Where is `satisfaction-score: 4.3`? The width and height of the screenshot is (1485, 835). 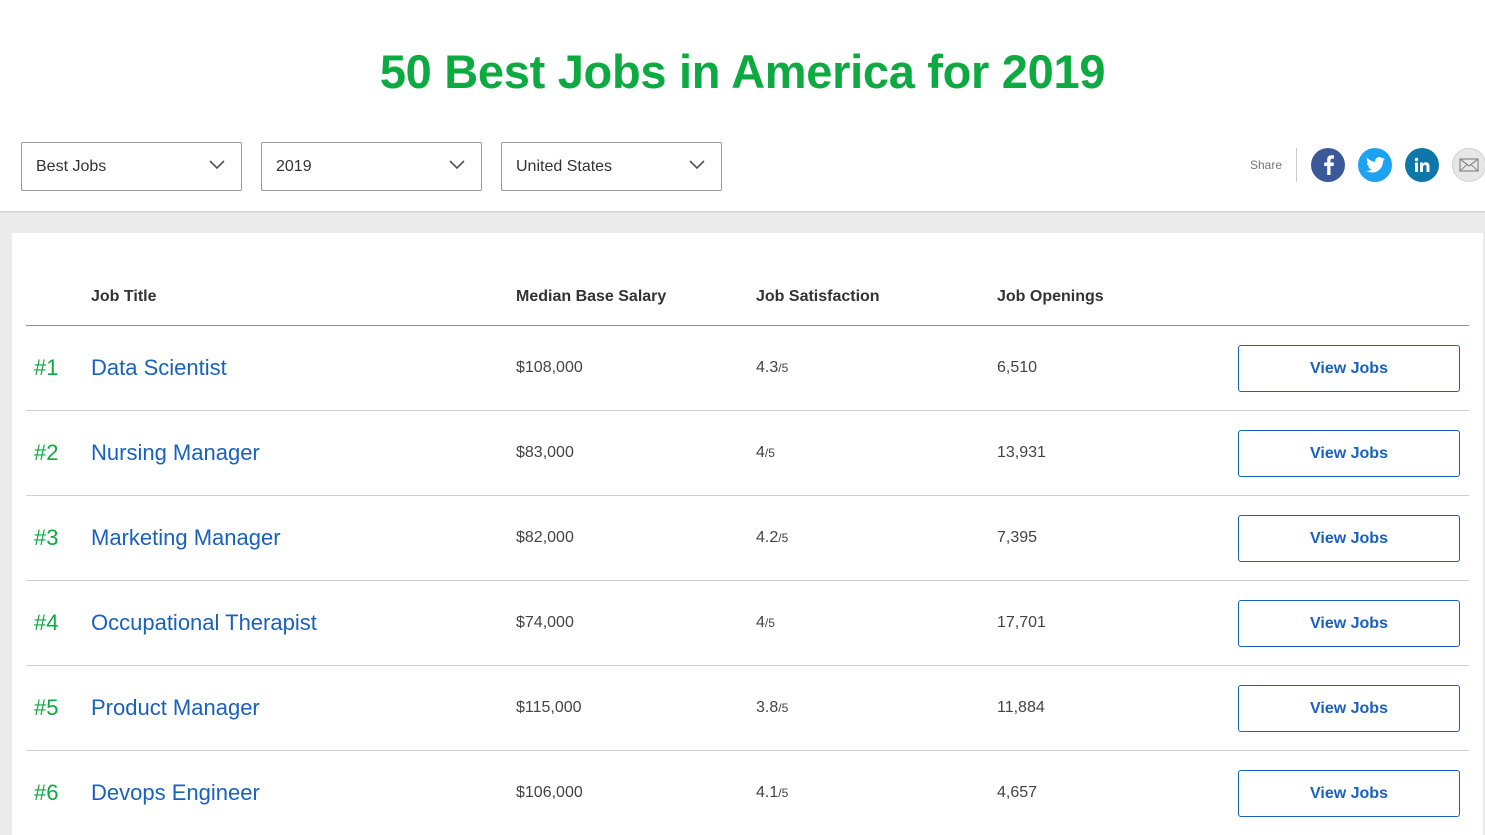 satisfaction-score: 4.3 is located at coordinates (767, 367).